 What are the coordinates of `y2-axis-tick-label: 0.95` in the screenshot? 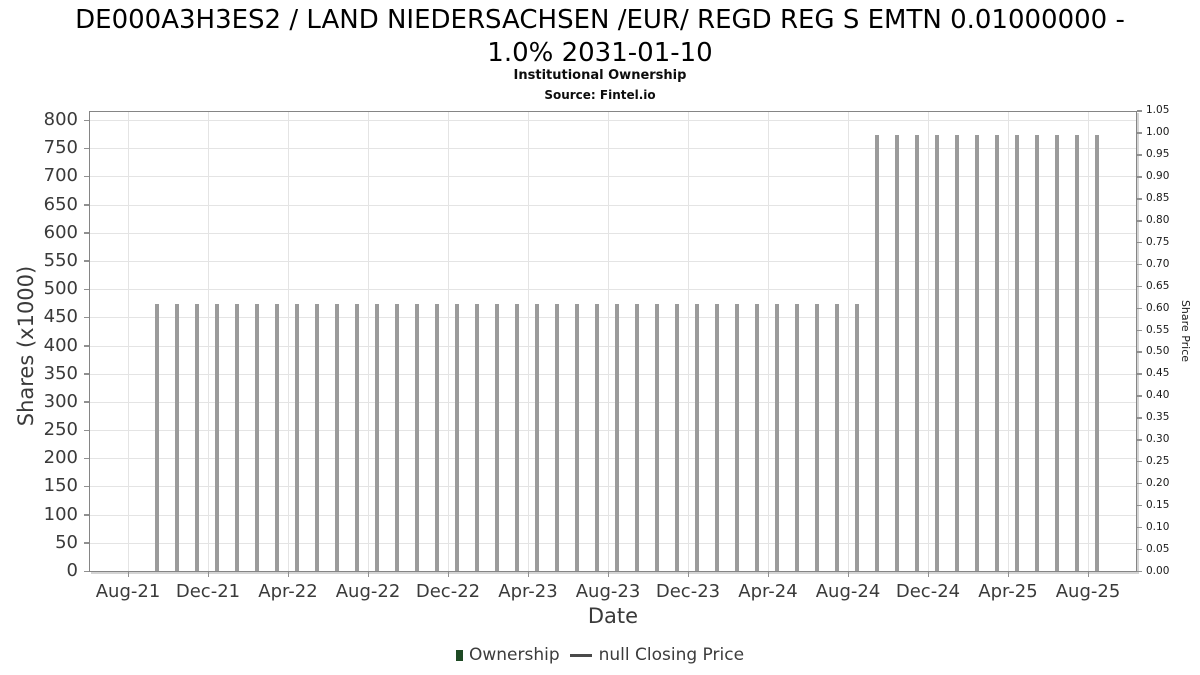 It's located at (1158, 154).